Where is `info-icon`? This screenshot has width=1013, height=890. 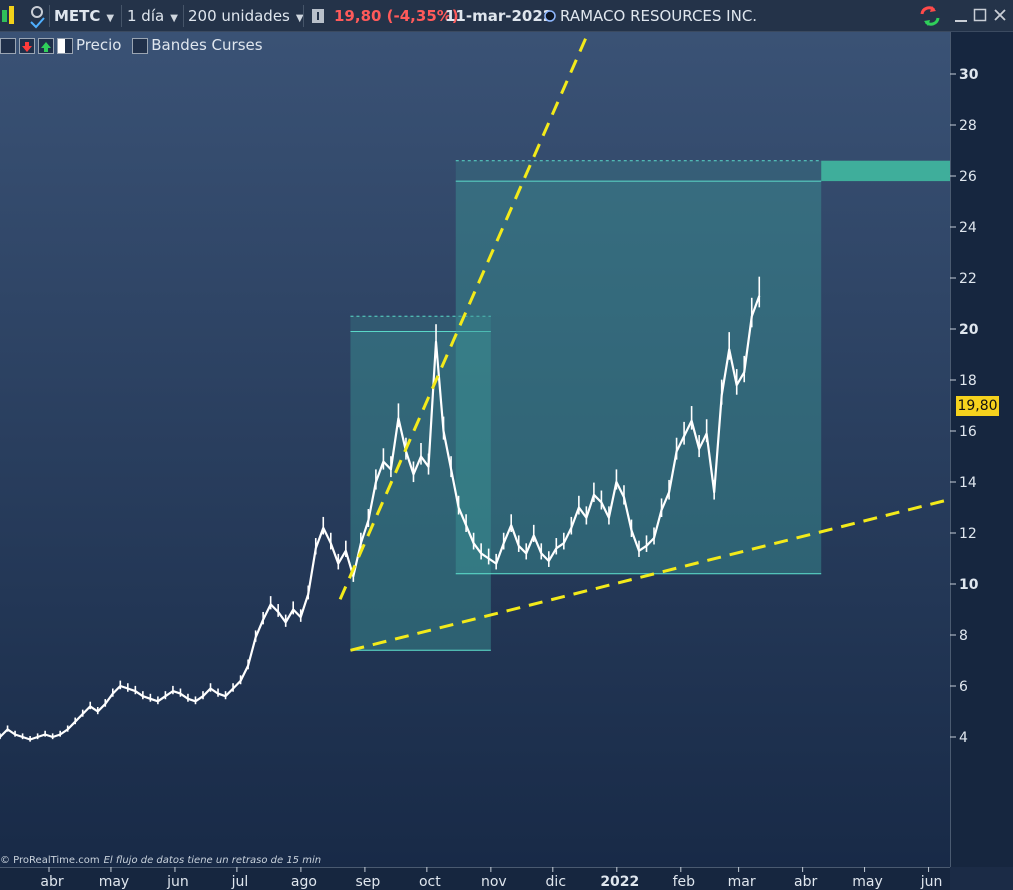 info-icon is located at coordinates (318, 16).